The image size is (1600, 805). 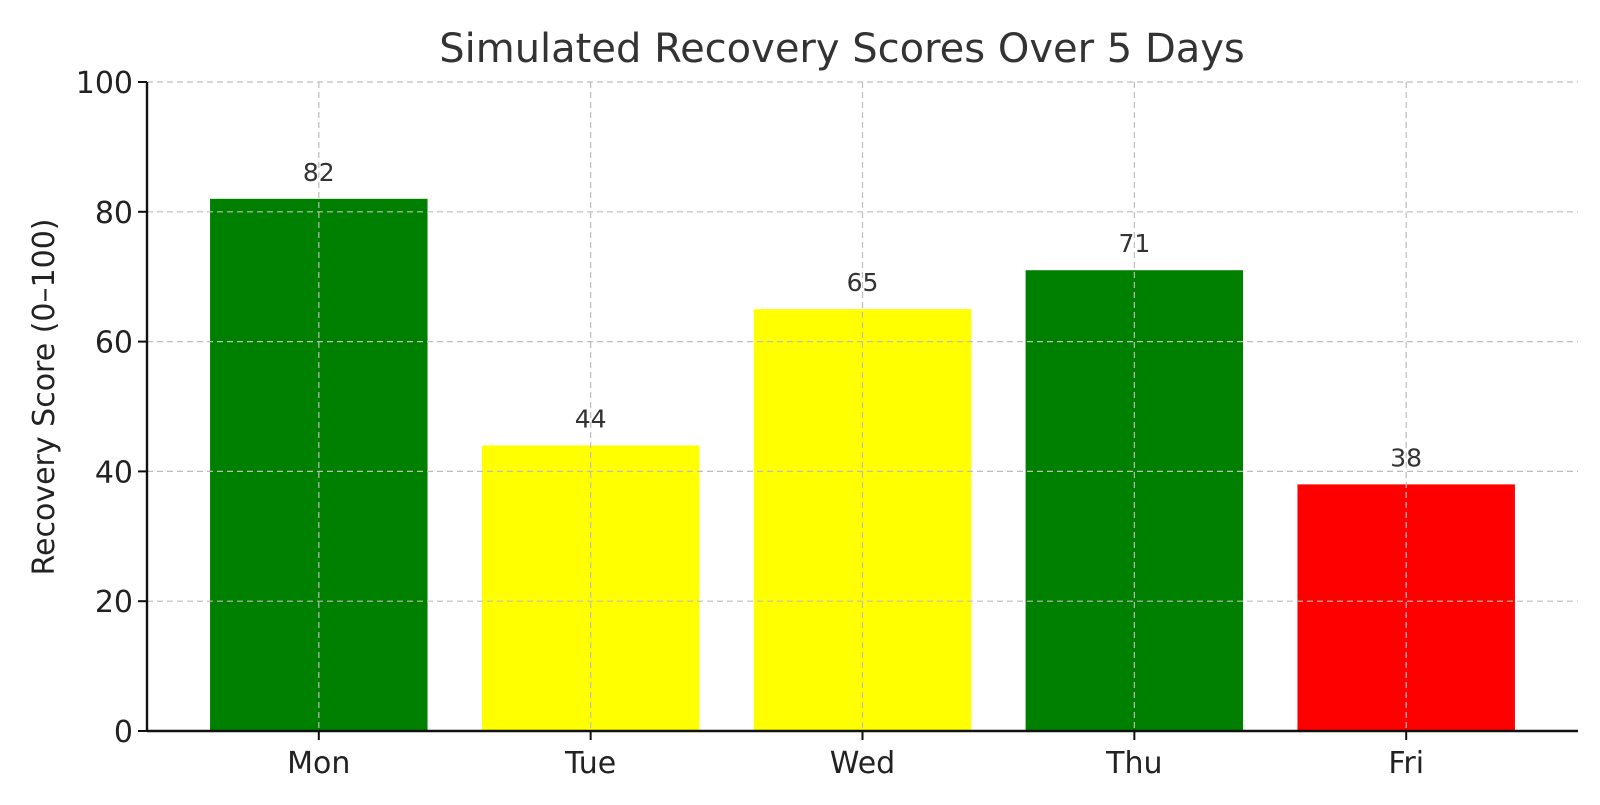 What do you see at coordinates (319, 172) in the screenshot?
I see `bar-value-label: 82` at bounding box center [319, 172].